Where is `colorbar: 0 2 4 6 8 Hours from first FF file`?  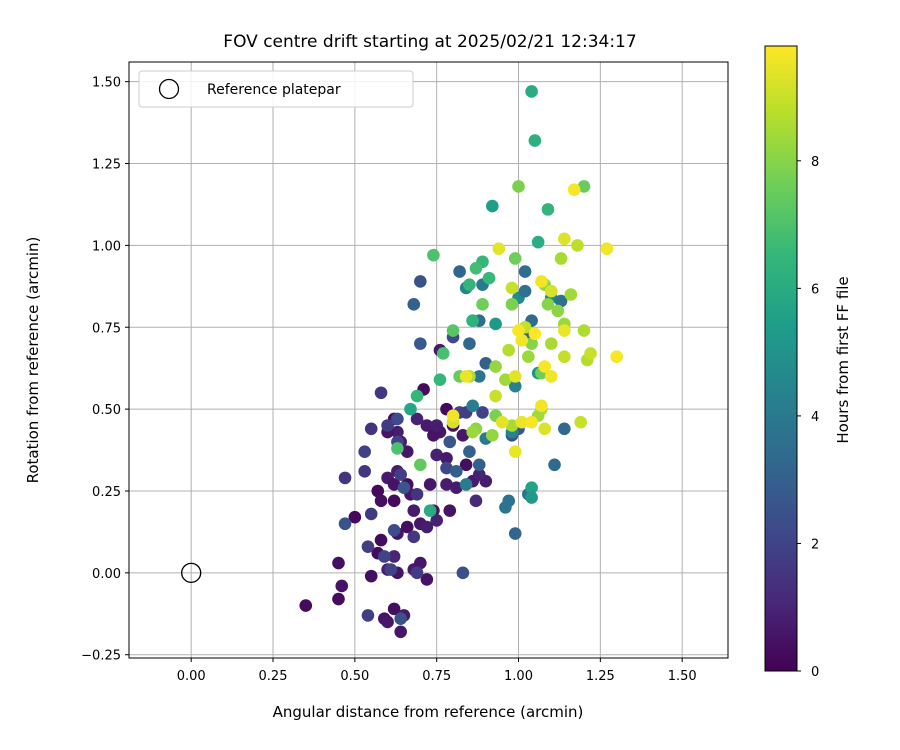 colorbar: 0 2 4 6 8 Hours from first FF file is located at coordinates (808, 362).